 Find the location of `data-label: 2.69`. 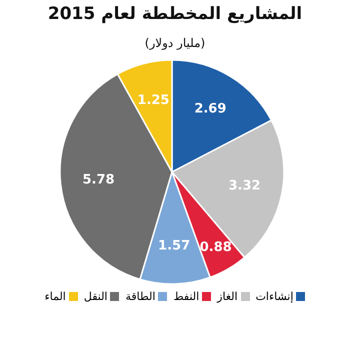

data-label: 2.69 is located at coordinates (210, 108).